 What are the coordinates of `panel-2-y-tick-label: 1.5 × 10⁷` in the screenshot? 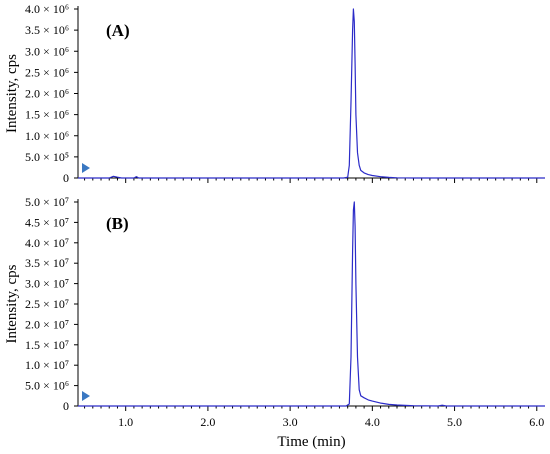 It's located at (47, 345).